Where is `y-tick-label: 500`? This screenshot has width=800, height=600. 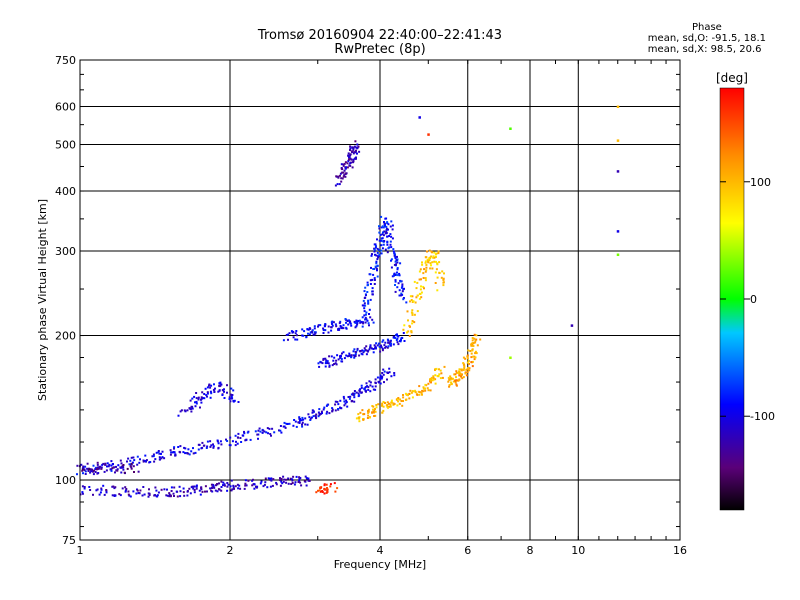
y-tick-label: 500 is located at coordinates (65, 145).